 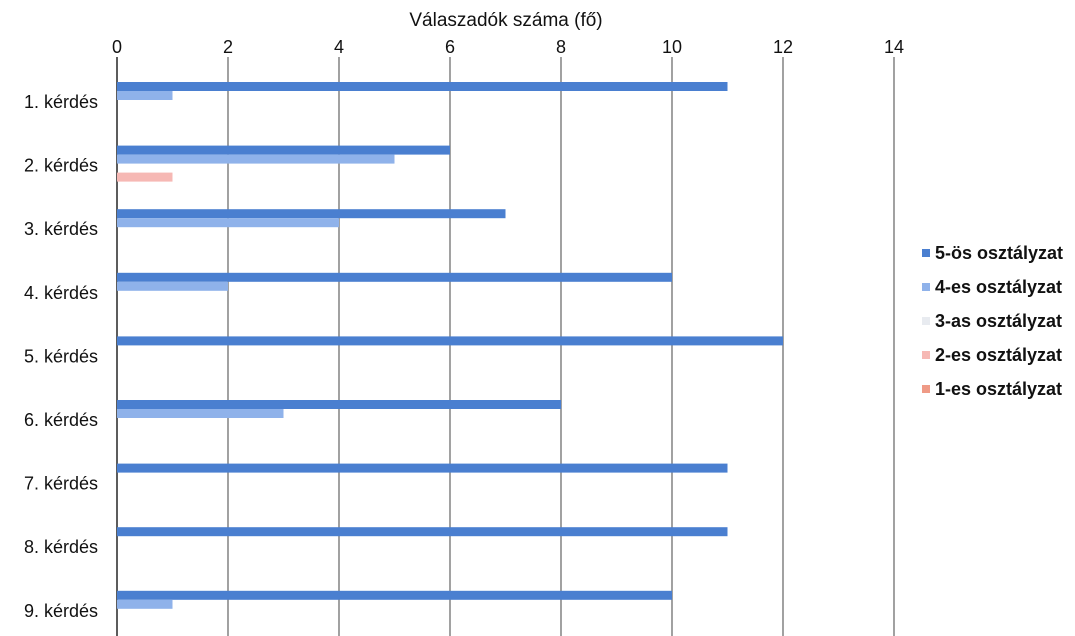 What do you see at coordinates (61, 547) in the screenshot?
I see `category-label: 8. kérdés` at bounding box center [61, 547].